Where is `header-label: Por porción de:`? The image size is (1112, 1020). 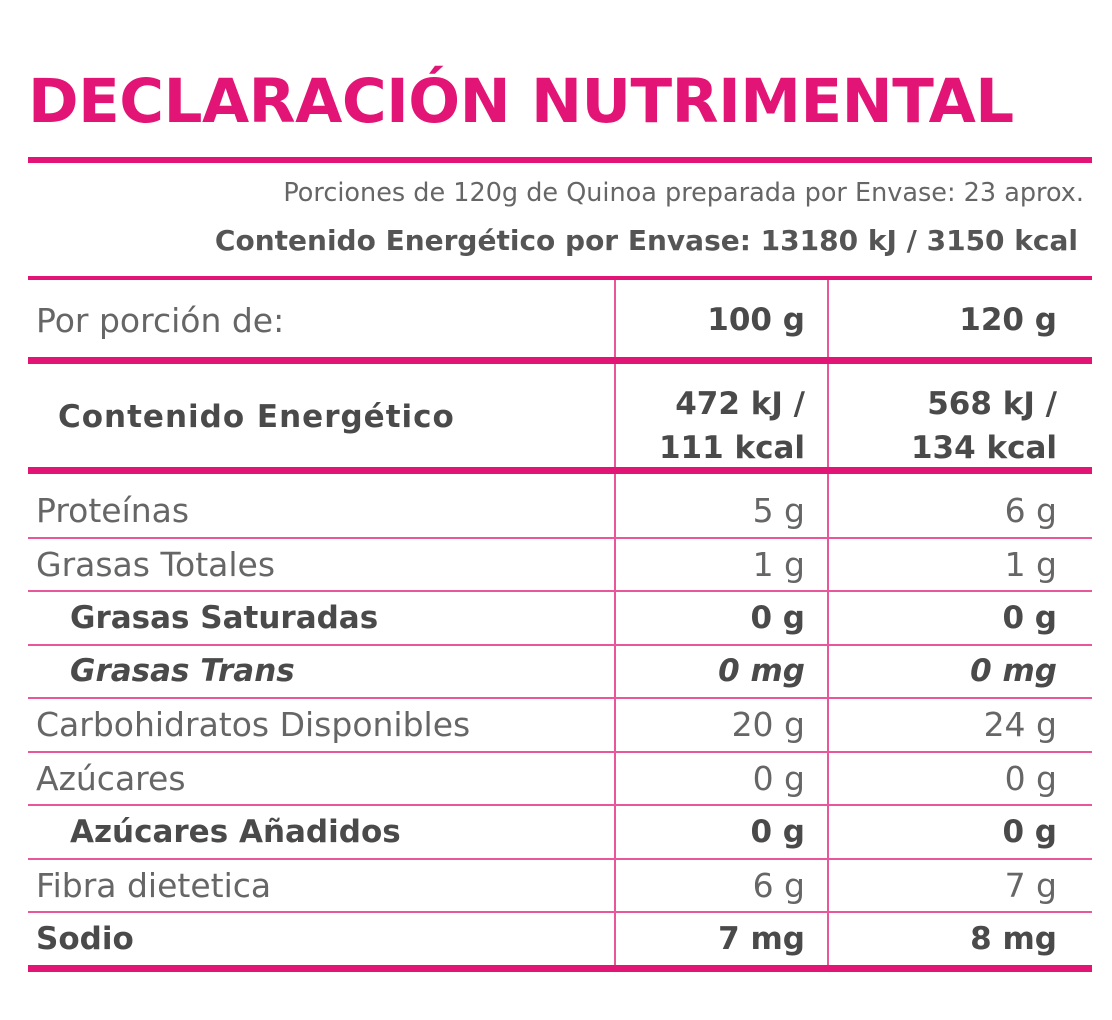 header-label: Por porción de: is located at coordinates (160, 320).